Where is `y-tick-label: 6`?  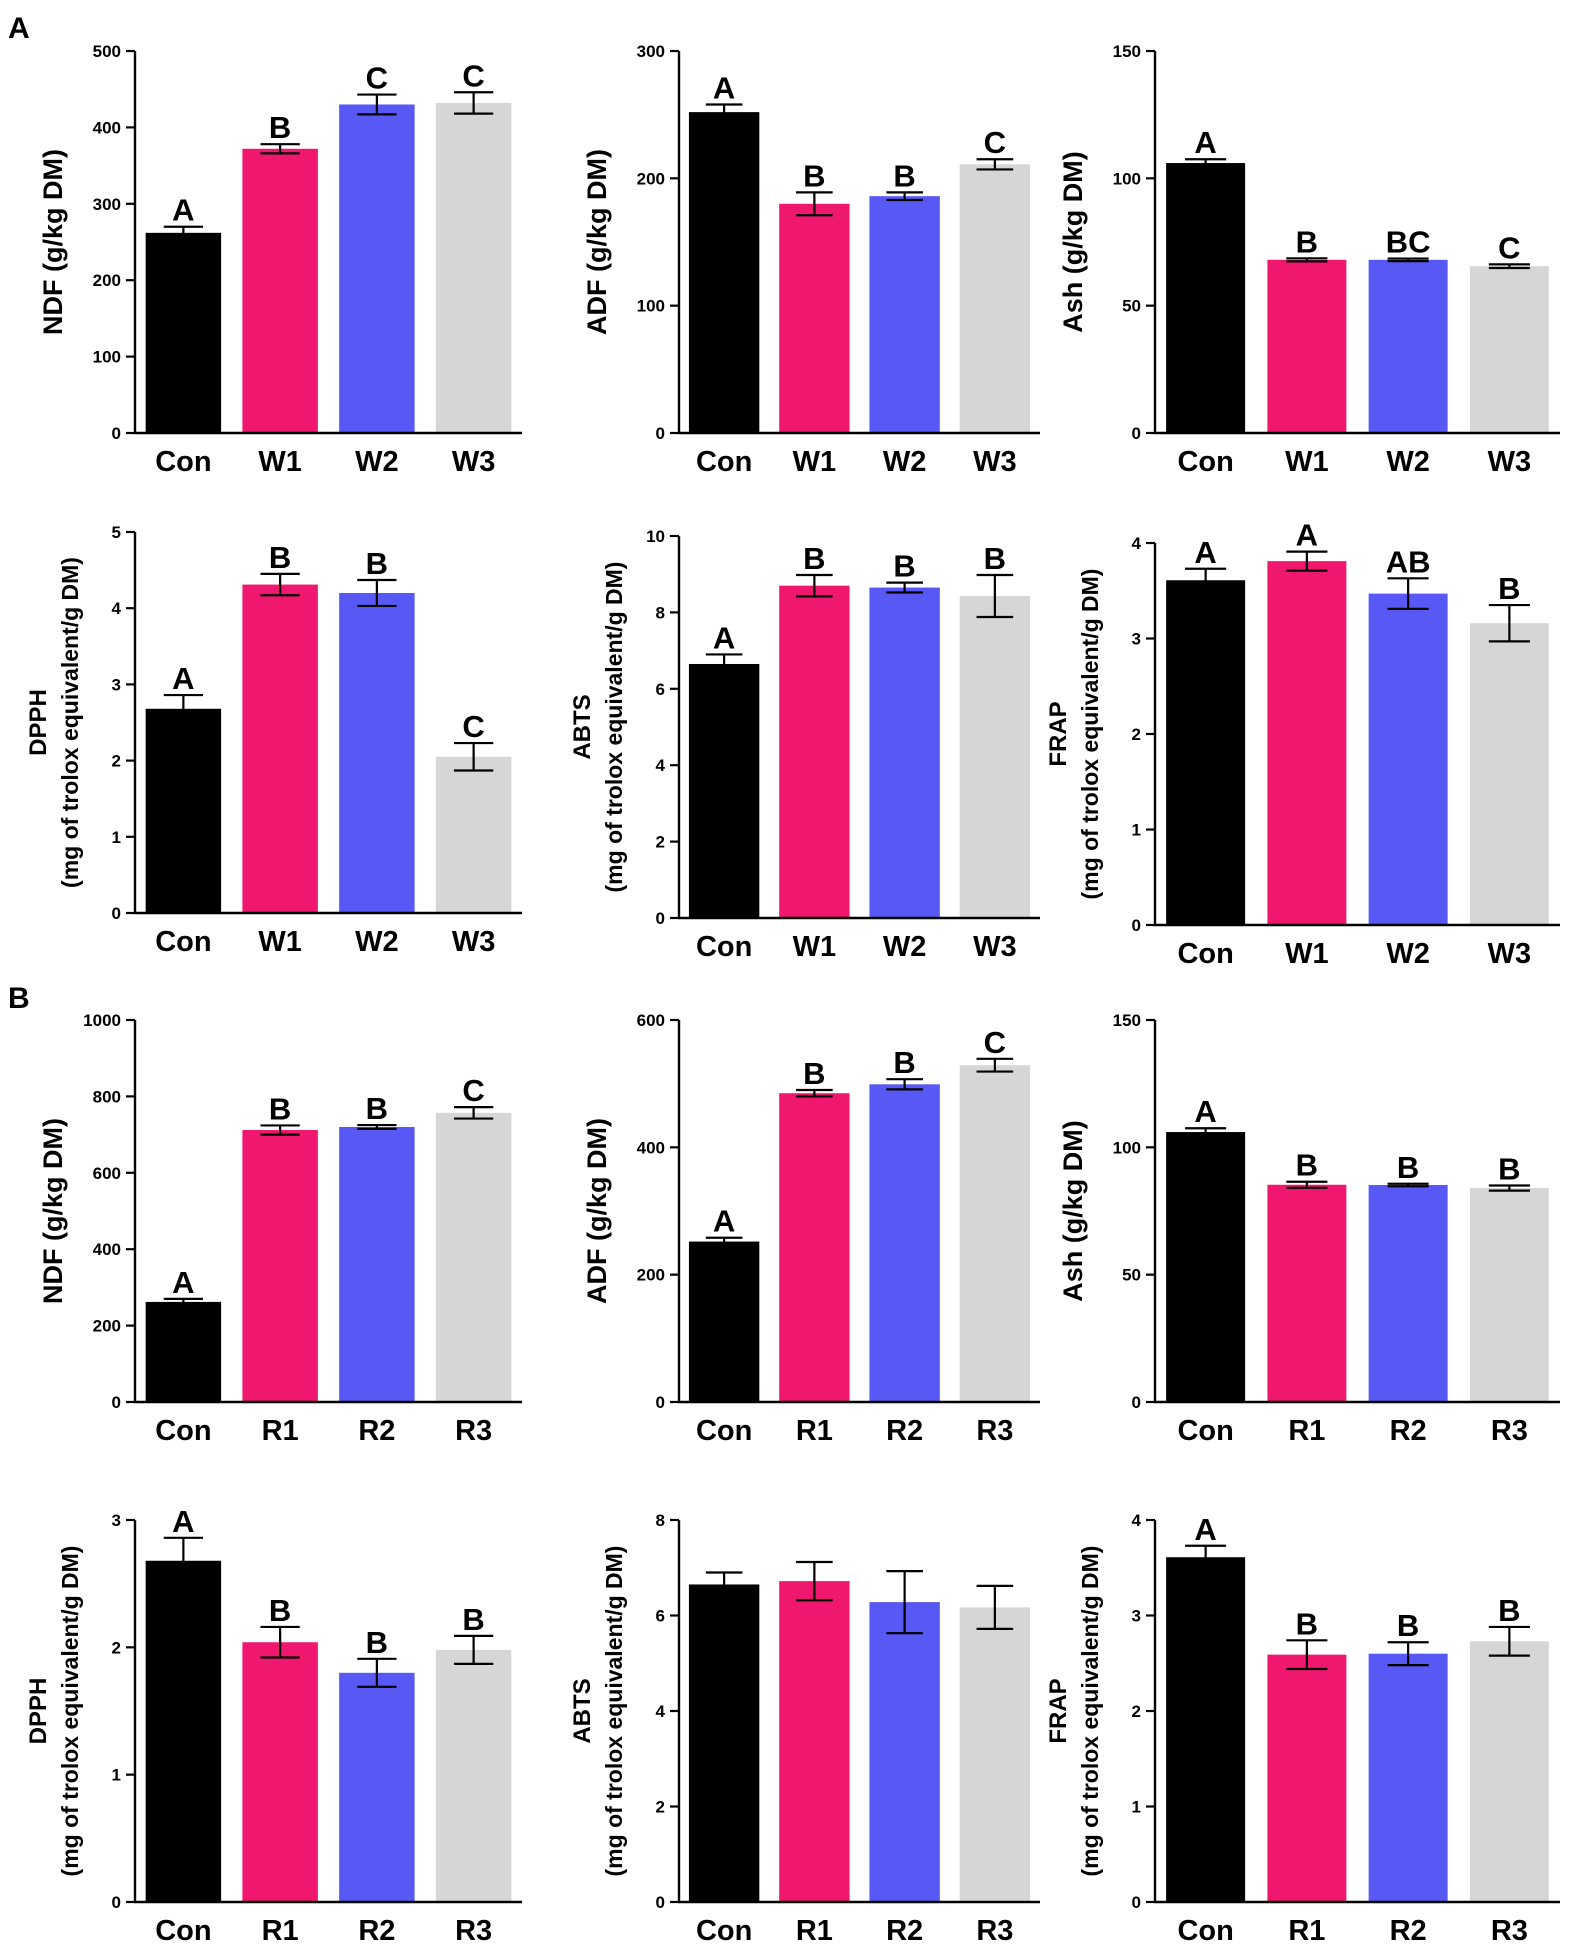
y-tick-label: 6 is located at coordinates (660, 689).